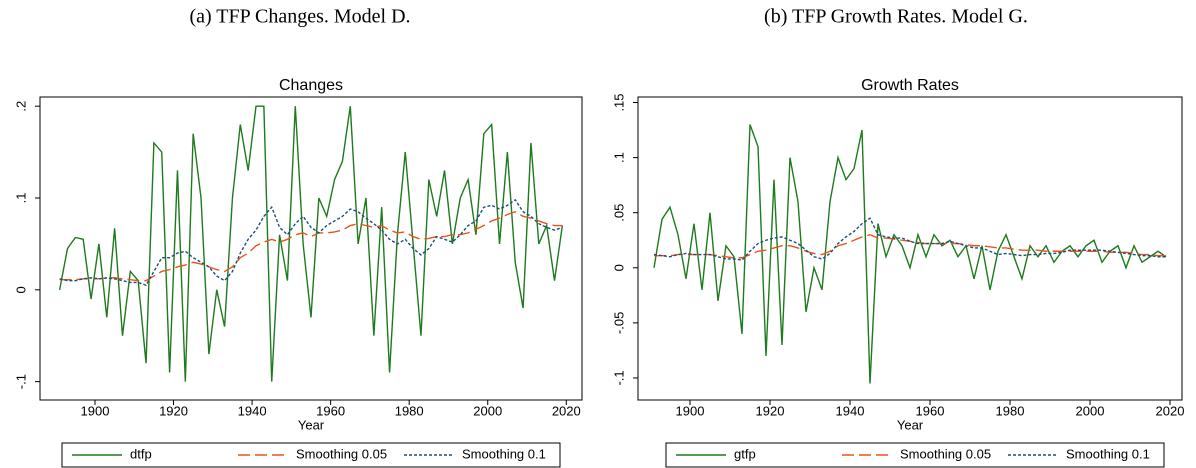  Describe the element at coordinates (20, 106) in the screenshot. I see `y-tick-label: .2` at that location.